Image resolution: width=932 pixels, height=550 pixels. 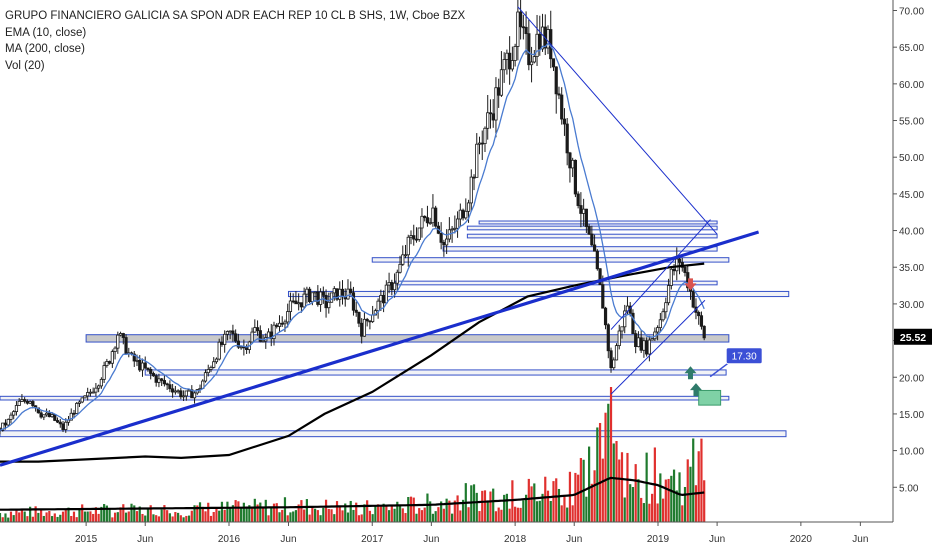 What do you see at coordinates (909, 488) in the screenshot?
I see `y-tick-label: 5.00` at bounding box center [909, 488].